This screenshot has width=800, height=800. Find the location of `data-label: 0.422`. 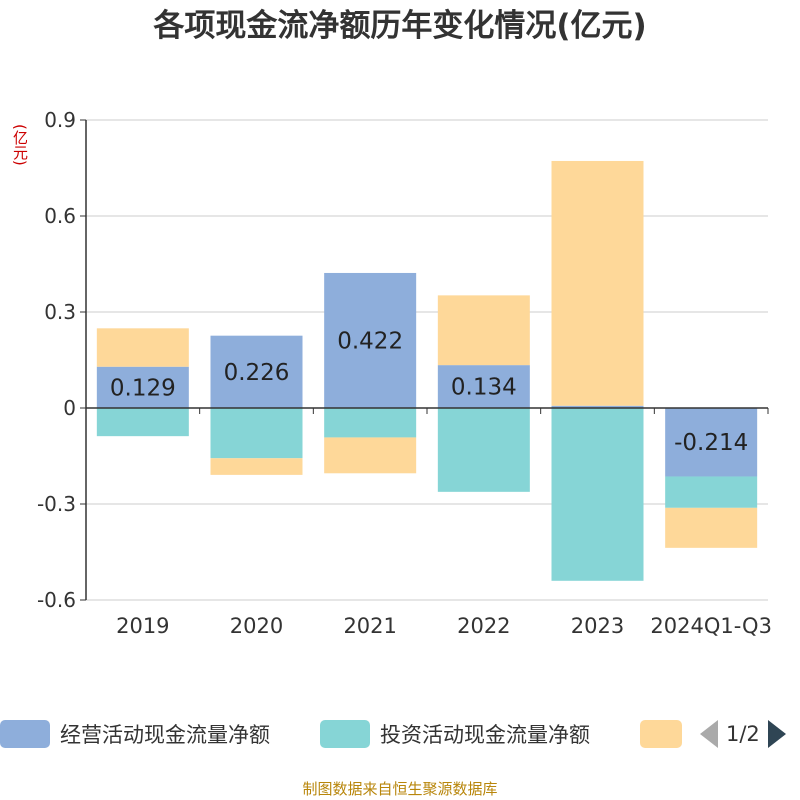

data-label: 0.422 is located at coordinates (370, 341).